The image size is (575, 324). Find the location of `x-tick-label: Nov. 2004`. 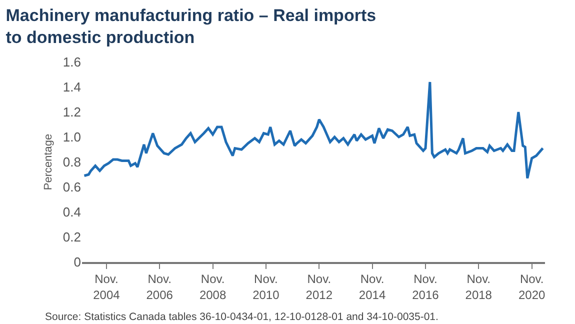

x-tick-label: Nov. 2004 is located at coordinates (106, 287).